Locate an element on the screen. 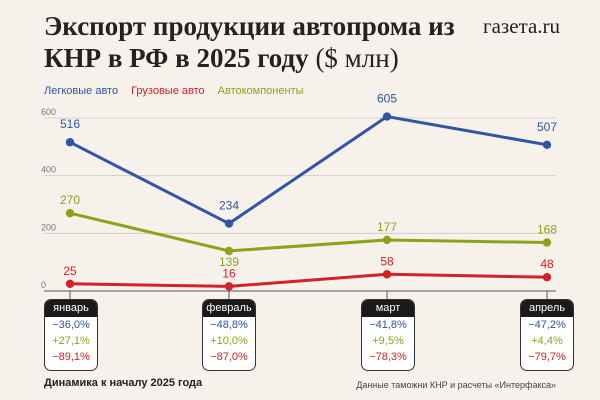  change-passenger: −41,8% is located at coordinates (388, 325).